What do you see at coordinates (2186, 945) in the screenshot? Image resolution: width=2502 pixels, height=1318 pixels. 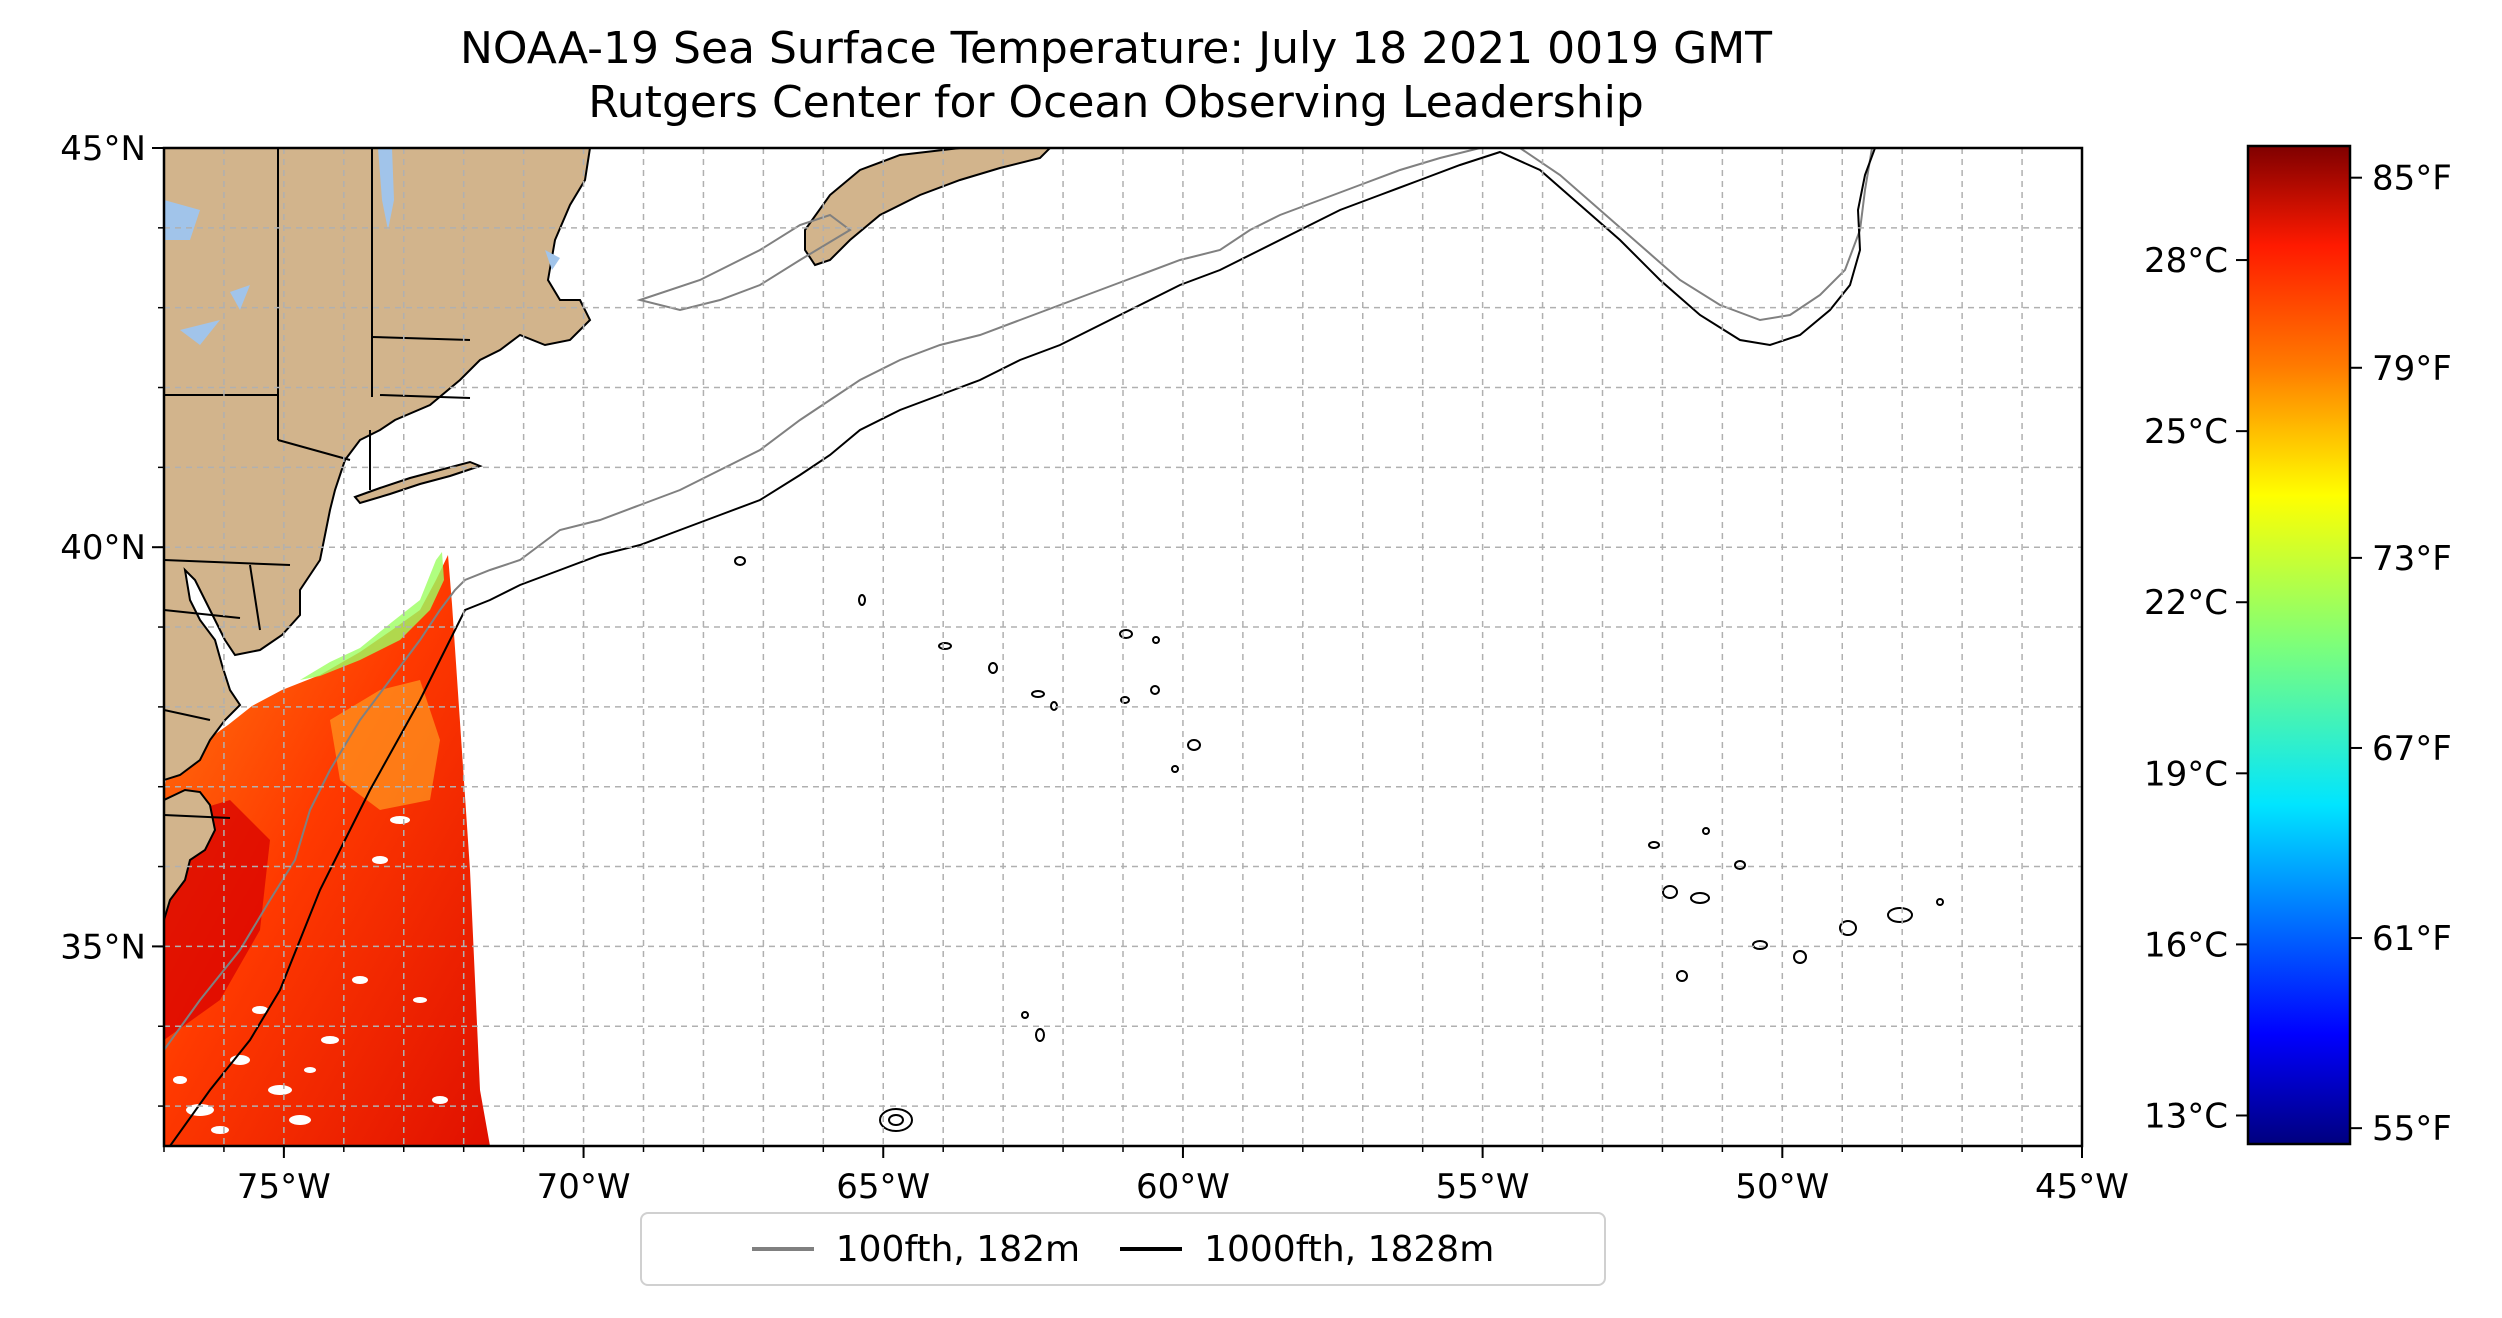 I see `celsius-tick-label: 16°C` at bounding box center [2186, 945].